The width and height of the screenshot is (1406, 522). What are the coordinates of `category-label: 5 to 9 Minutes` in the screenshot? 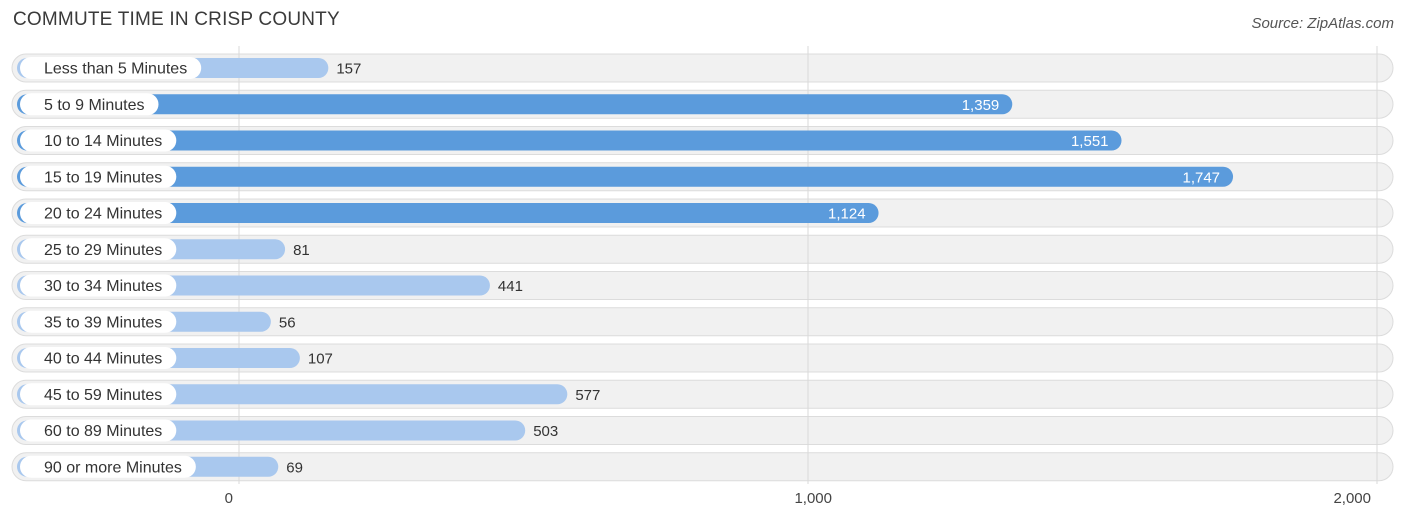 It's located at (94, 105).